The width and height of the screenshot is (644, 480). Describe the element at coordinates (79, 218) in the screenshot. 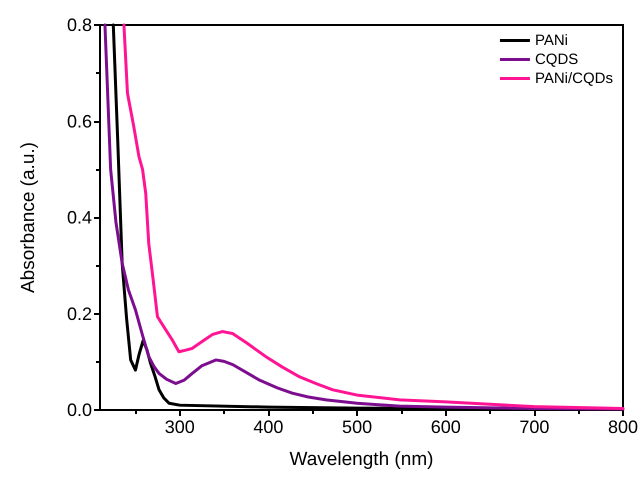

I see `y-tick-label: 0.4` at that location.